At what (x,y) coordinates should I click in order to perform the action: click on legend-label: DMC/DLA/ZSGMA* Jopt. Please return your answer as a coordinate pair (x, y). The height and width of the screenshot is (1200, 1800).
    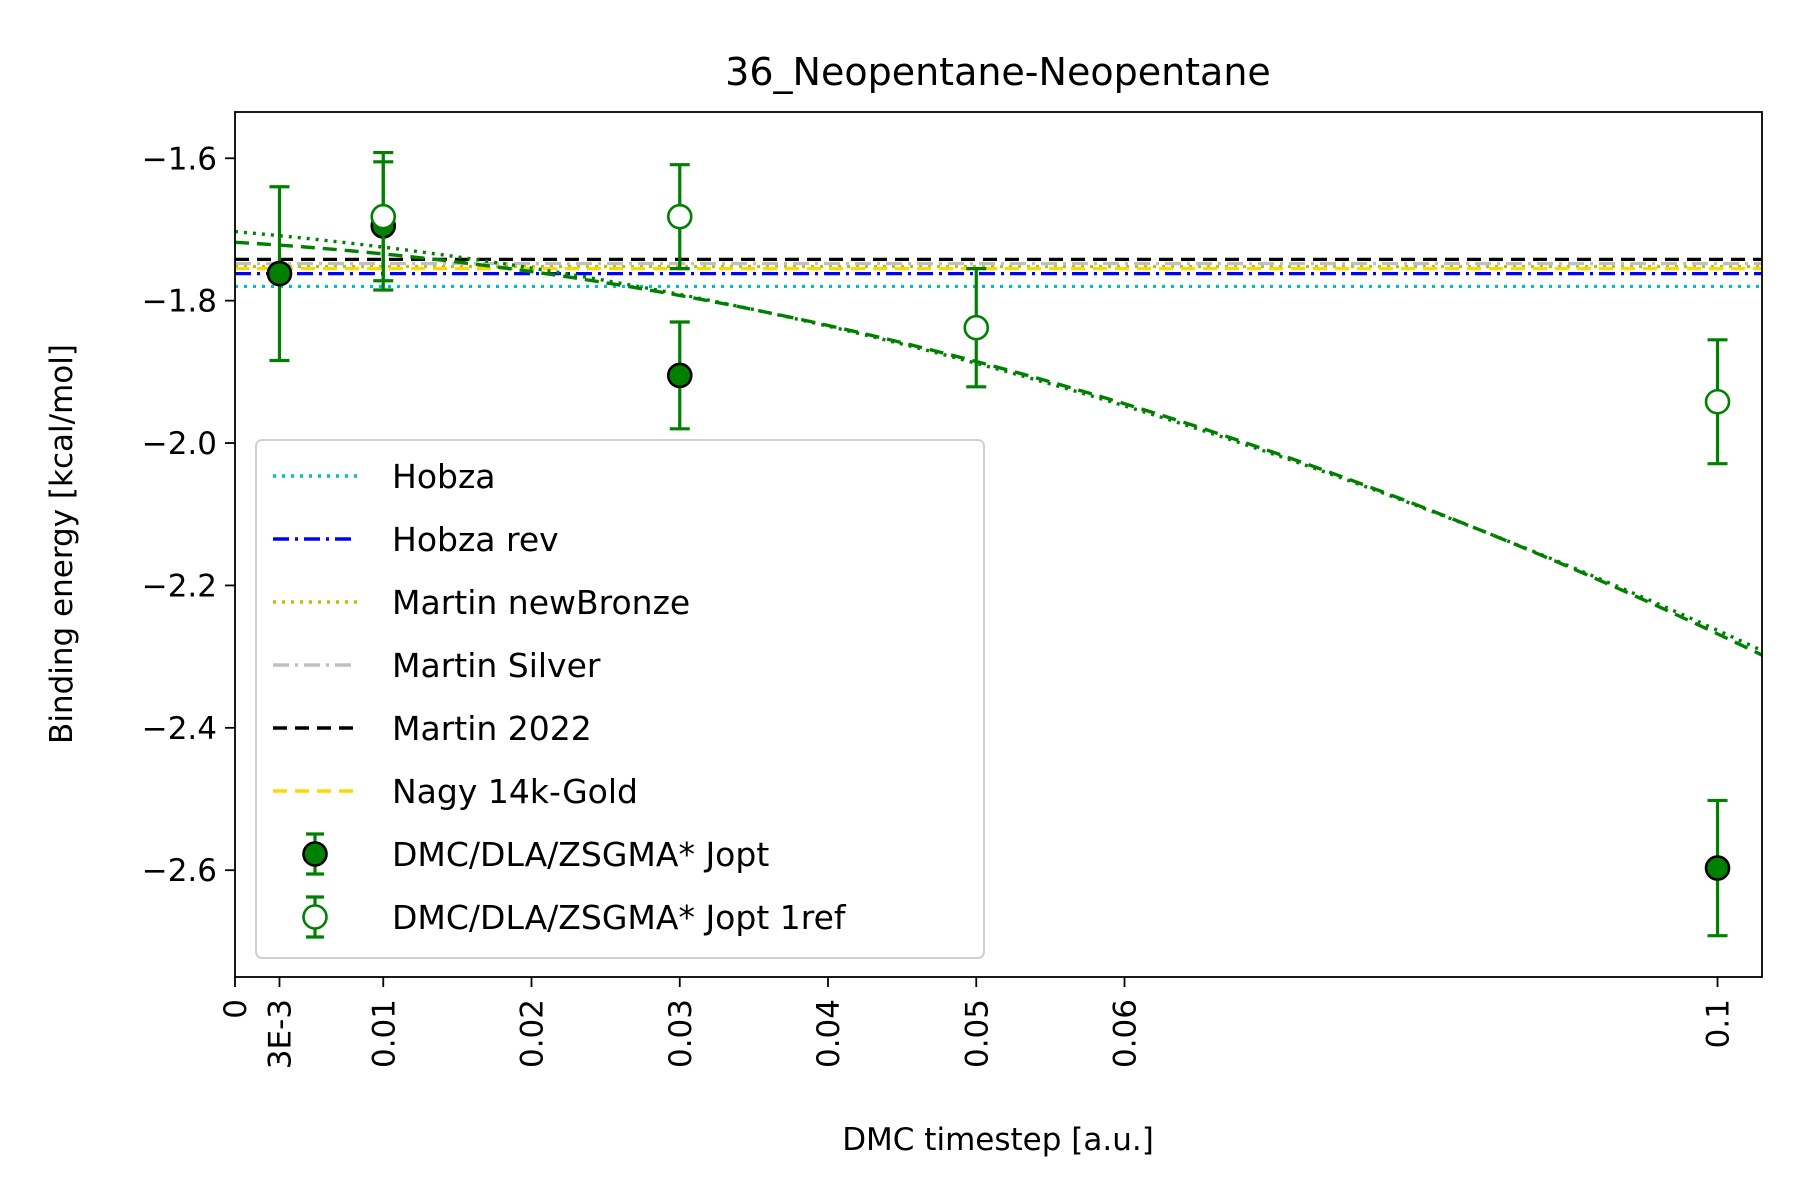
    Looking at the image, I should click on (580, 854).